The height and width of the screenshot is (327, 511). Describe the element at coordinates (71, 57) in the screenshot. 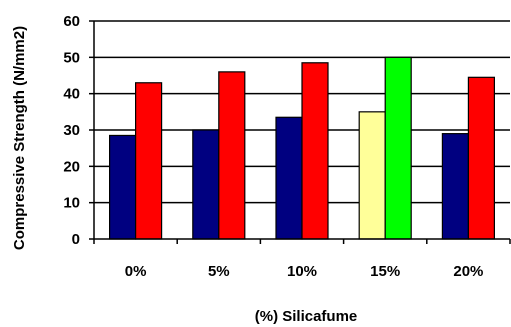

I see `y-tick-label: 50` at that location.